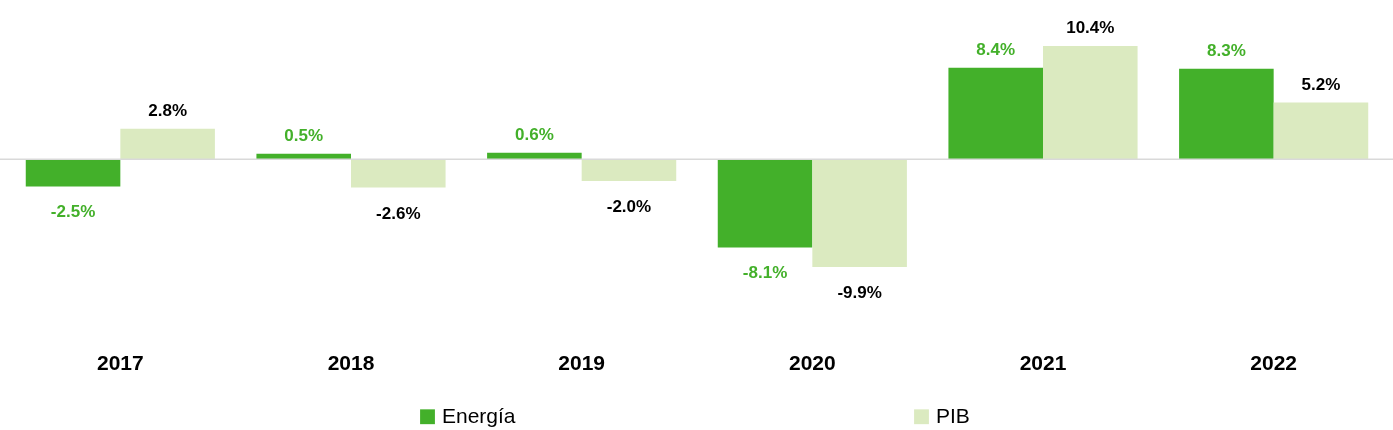  Describe the element at coordinates (304, 135) in the screenshot. I see `data-label: 0.5%` at that location.